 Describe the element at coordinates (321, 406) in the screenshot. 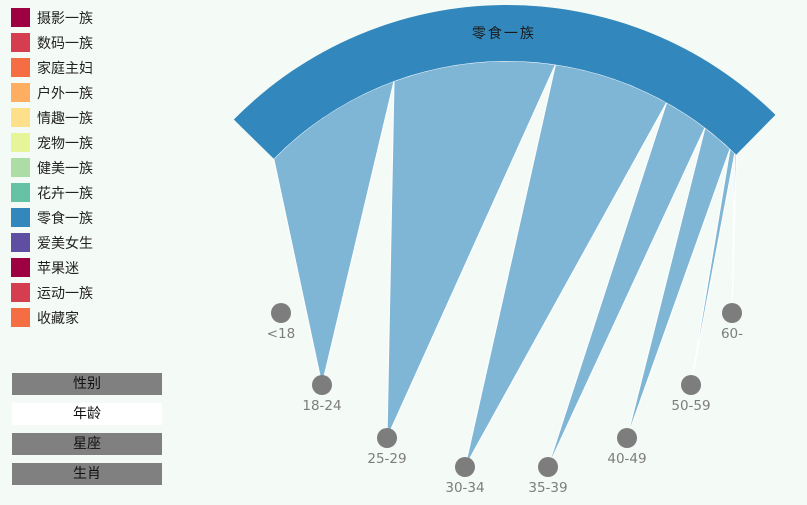

I see `node-label: 18-24` at that location.